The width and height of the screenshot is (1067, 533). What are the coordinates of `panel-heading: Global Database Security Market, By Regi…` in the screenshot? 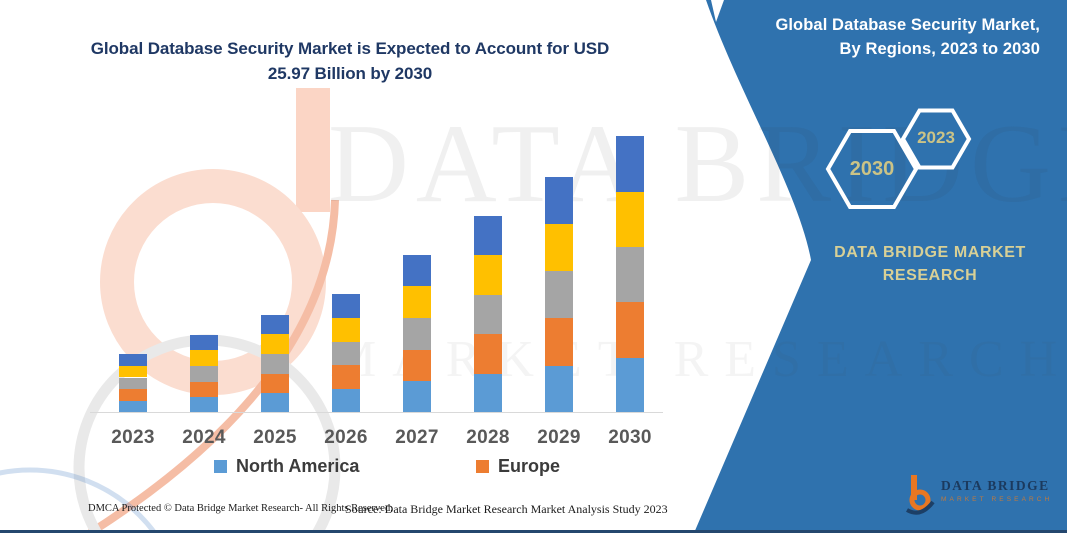 It's located at (899, 37).